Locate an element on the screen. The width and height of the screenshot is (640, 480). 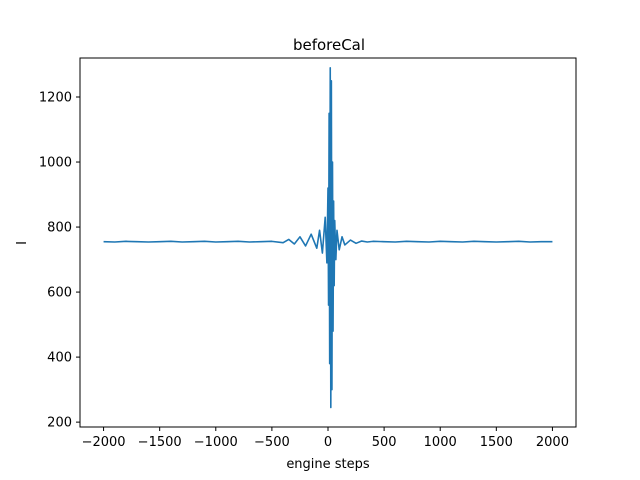
y-axis-label: I is located at coordinates (22, 243).